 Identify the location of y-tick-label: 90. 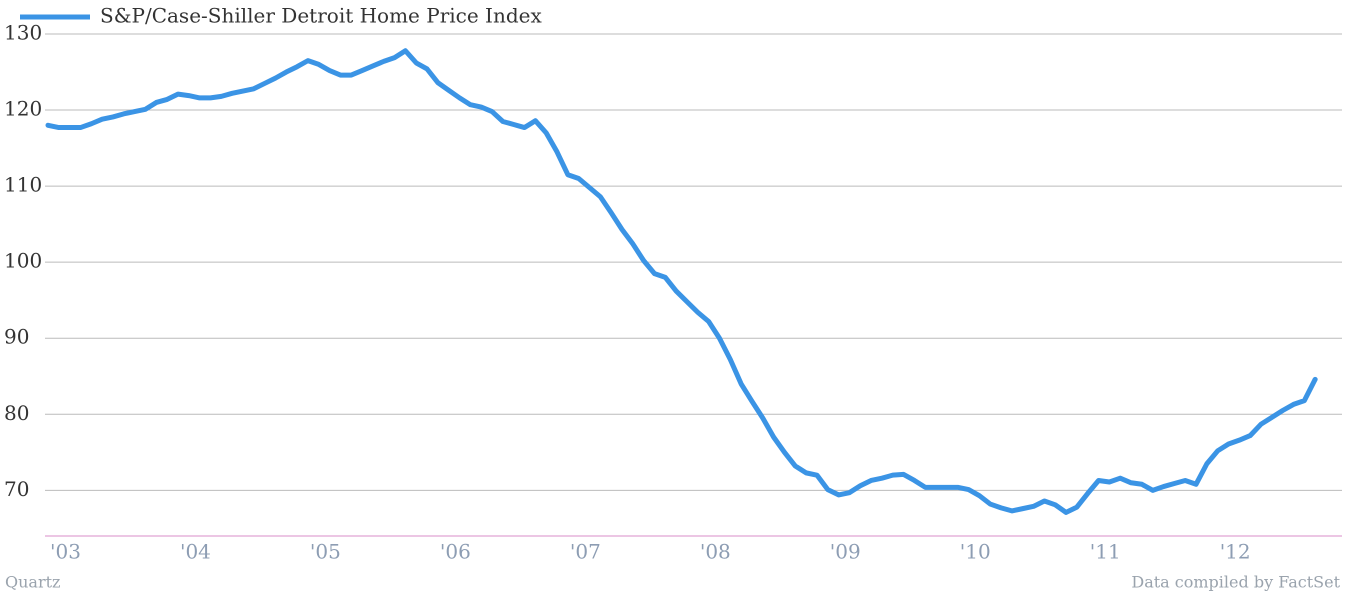
(16, 337).